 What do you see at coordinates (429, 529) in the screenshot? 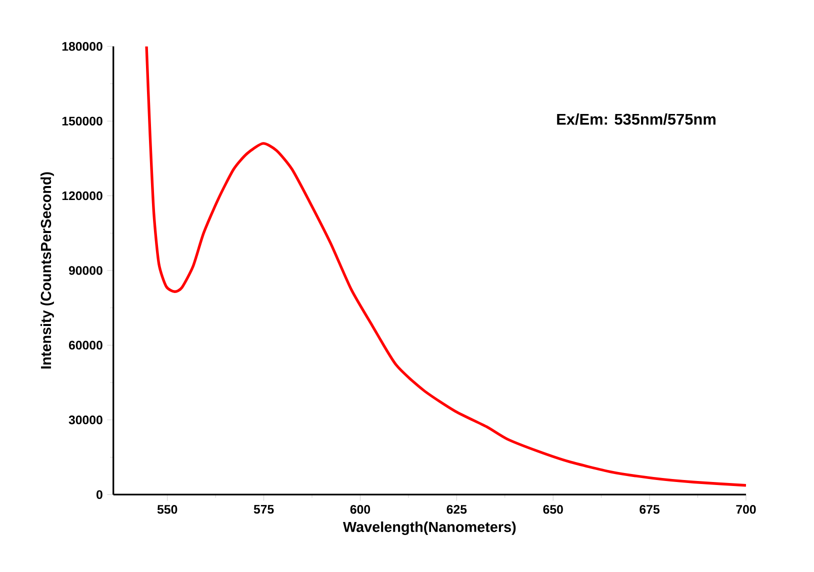
I see `x-axis-title: Wavelength(Nanometers)` at bounding box center [429, 529].